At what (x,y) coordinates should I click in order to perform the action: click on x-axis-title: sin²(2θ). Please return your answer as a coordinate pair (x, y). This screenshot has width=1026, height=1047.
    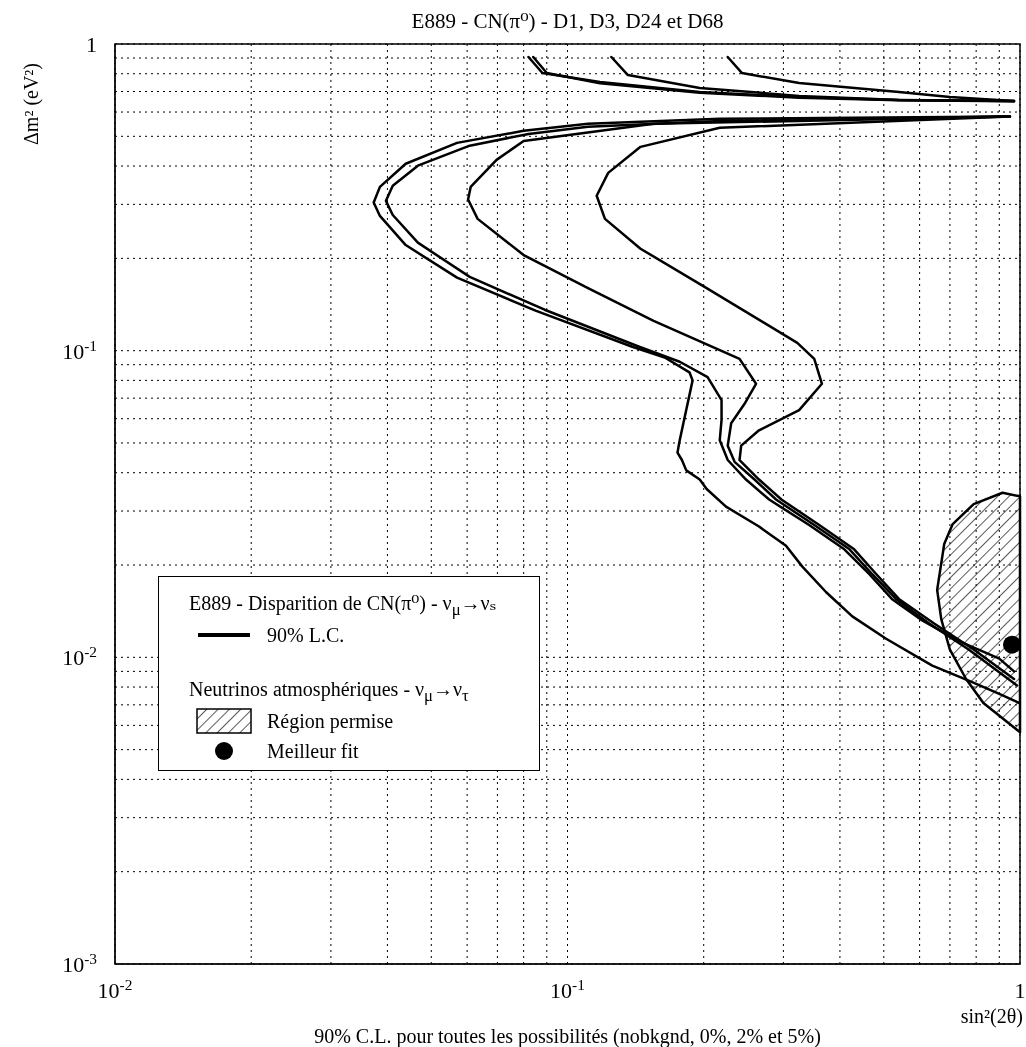
    Looking at the image, I should click on (991, 1016).